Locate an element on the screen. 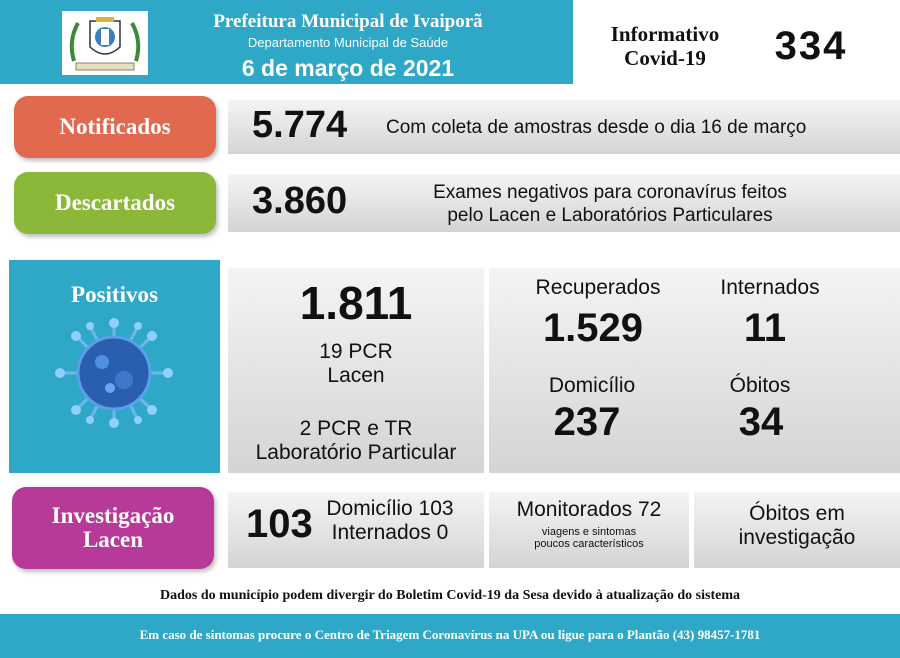  recuperados-label: Recuperados is located at coordinates (598, 287).